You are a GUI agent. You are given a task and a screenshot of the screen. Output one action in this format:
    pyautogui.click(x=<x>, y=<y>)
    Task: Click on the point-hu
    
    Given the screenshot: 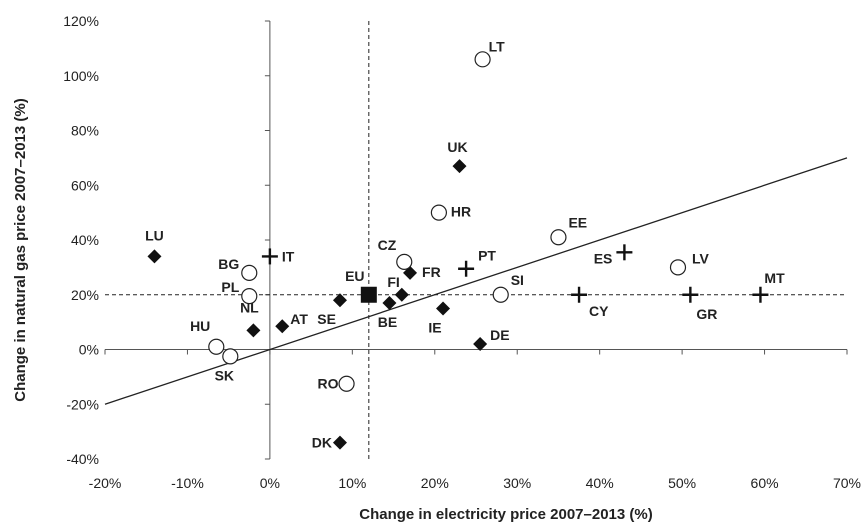 What is the action you would take?
    pyautogui.click(x=216, y=346)
    